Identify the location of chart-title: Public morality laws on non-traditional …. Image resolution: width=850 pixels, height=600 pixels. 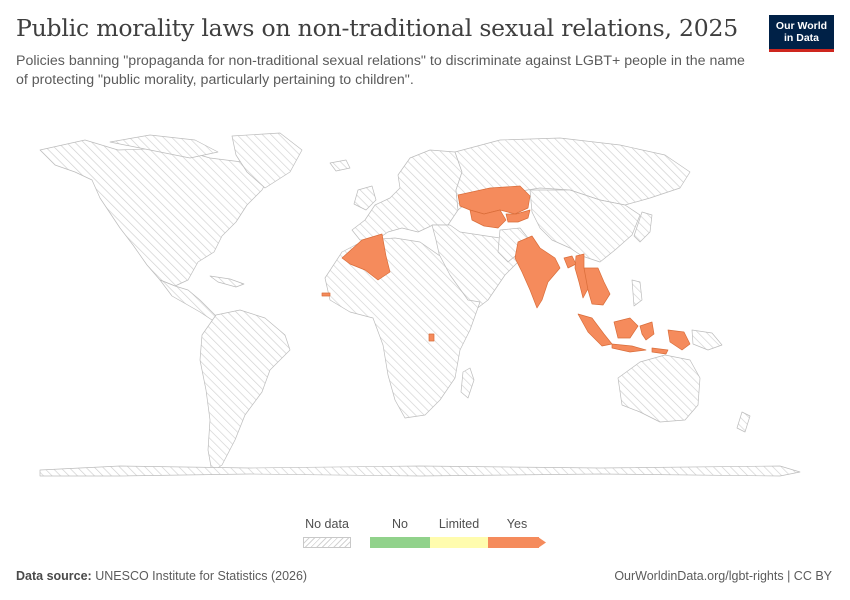
(377, 28).